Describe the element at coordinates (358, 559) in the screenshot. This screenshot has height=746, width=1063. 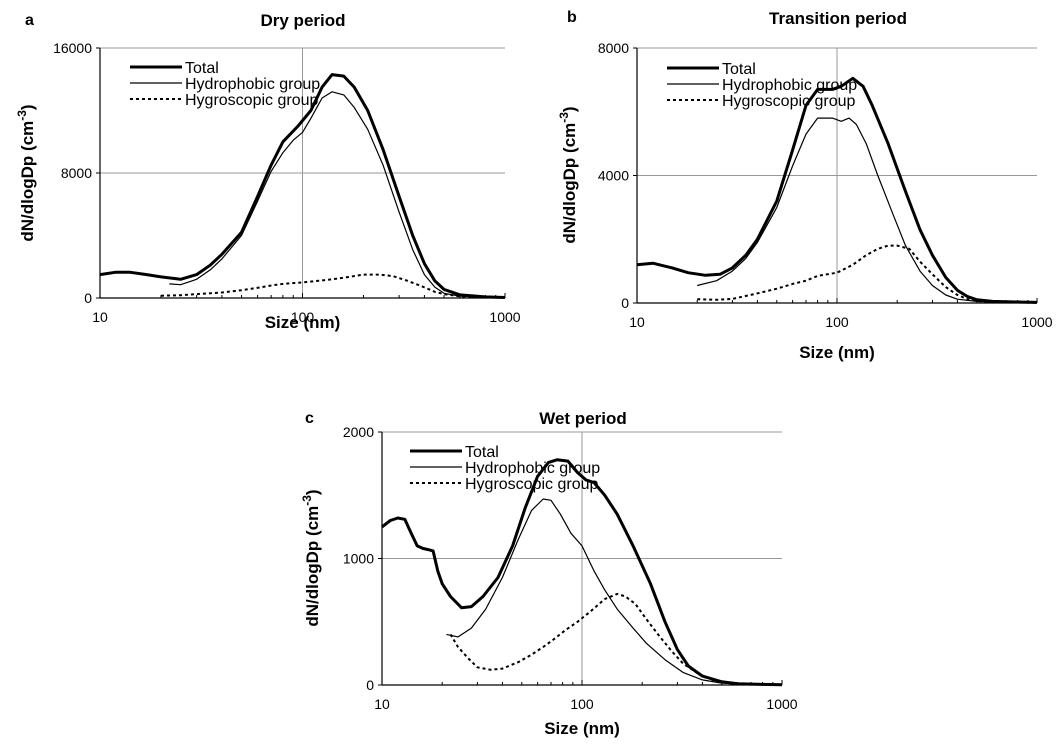
I see `y-tick-label: 1000` at that location.